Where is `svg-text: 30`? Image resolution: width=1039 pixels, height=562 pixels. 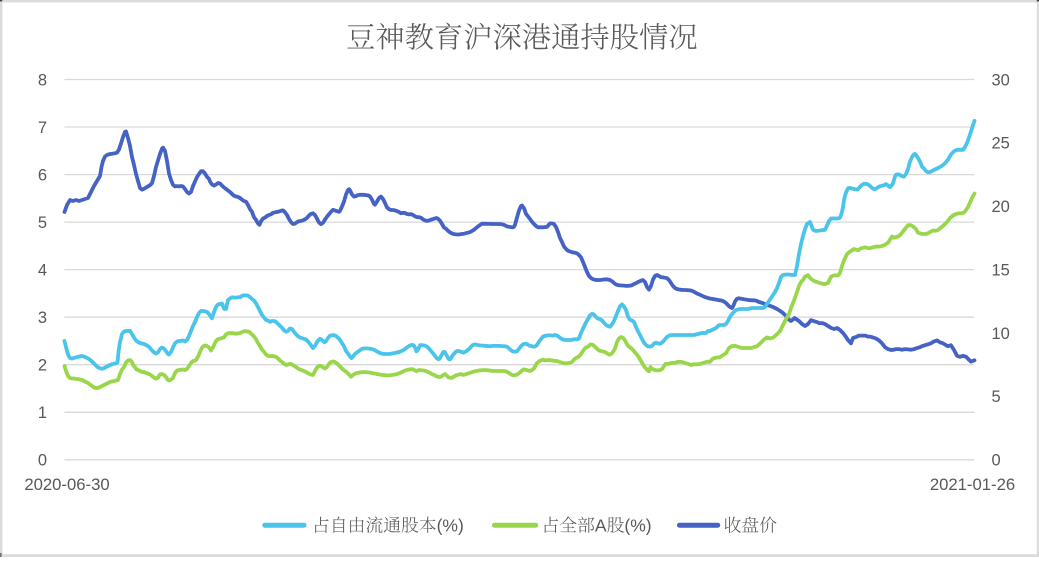
svg-text: 30 is located at coordinates (1001, 80).